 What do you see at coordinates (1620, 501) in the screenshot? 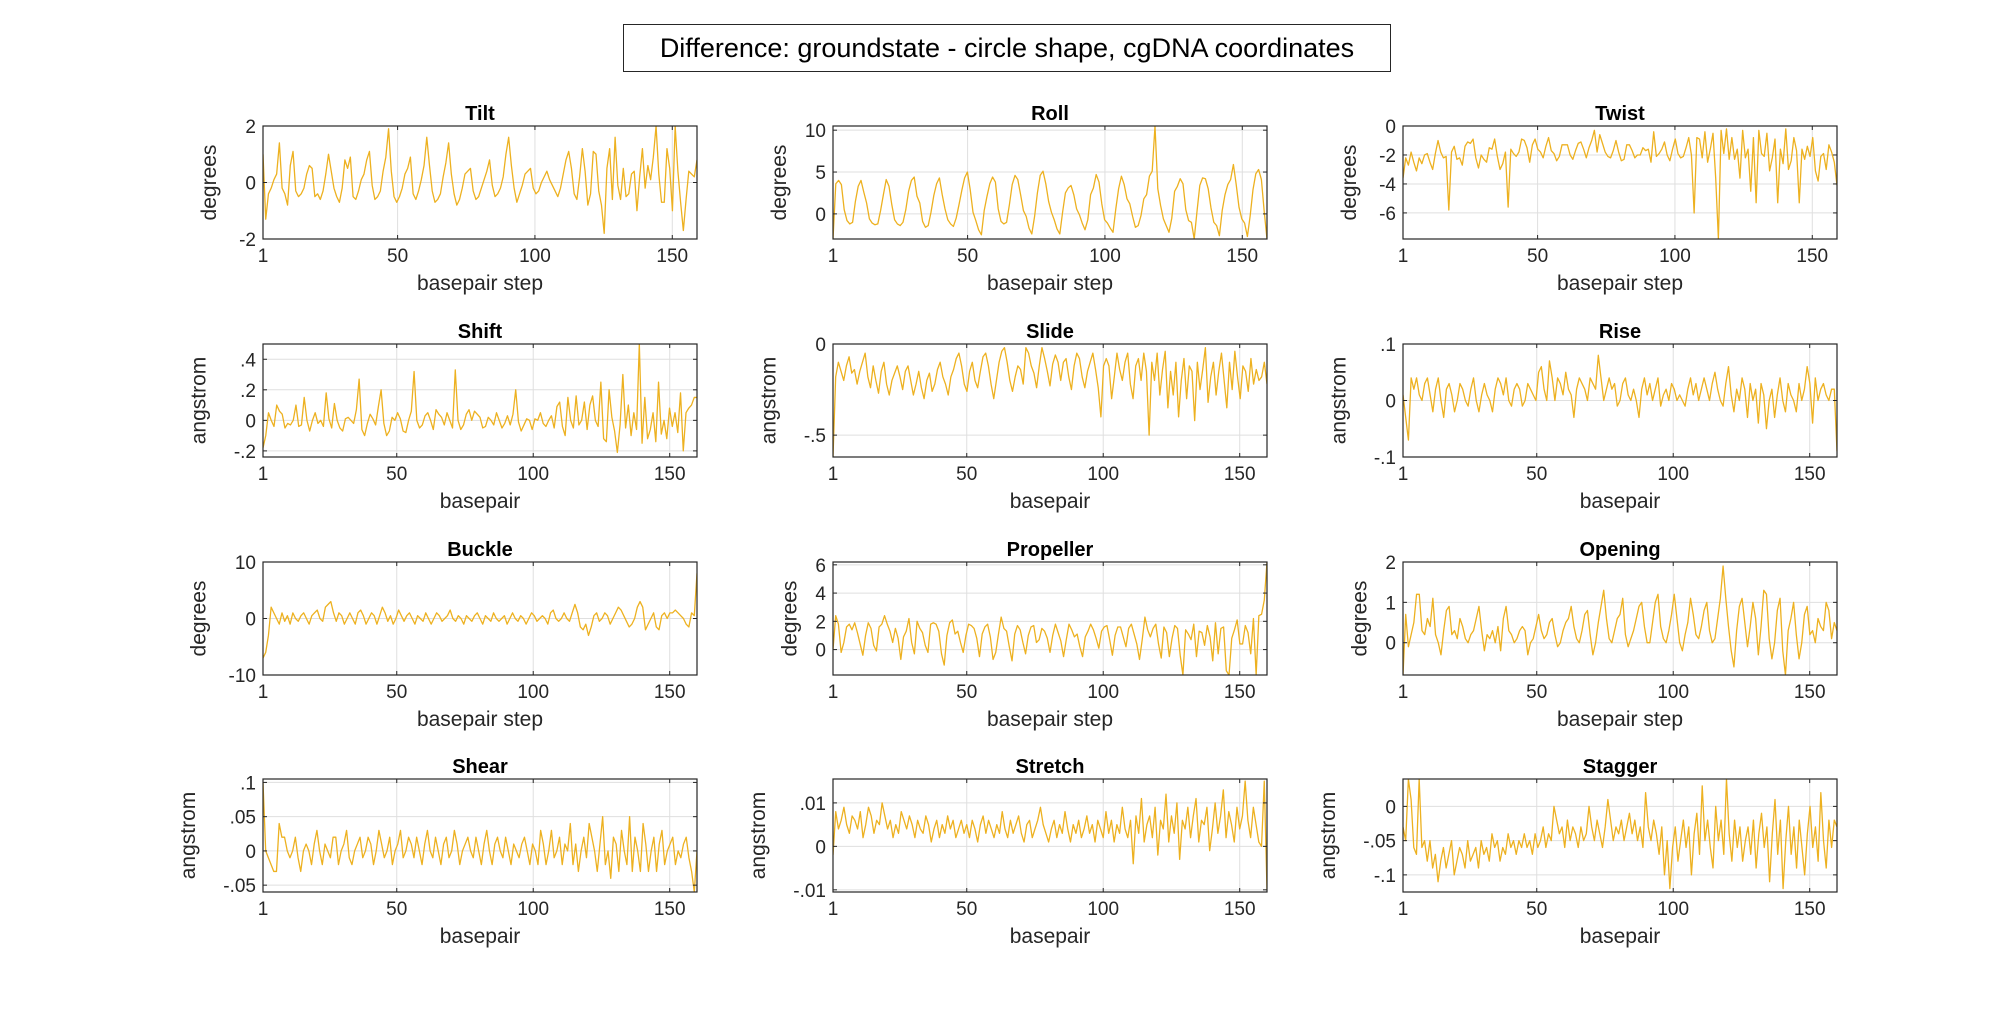
I see `rise-xlabel: basepair` at bounding box center [1620, 501].